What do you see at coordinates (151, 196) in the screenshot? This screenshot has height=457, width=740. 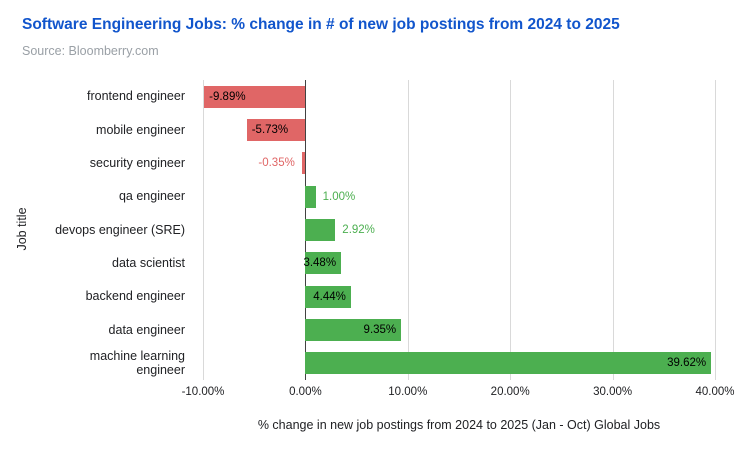 I see `category-label: qa engineer` at bounding box center [151, 196].